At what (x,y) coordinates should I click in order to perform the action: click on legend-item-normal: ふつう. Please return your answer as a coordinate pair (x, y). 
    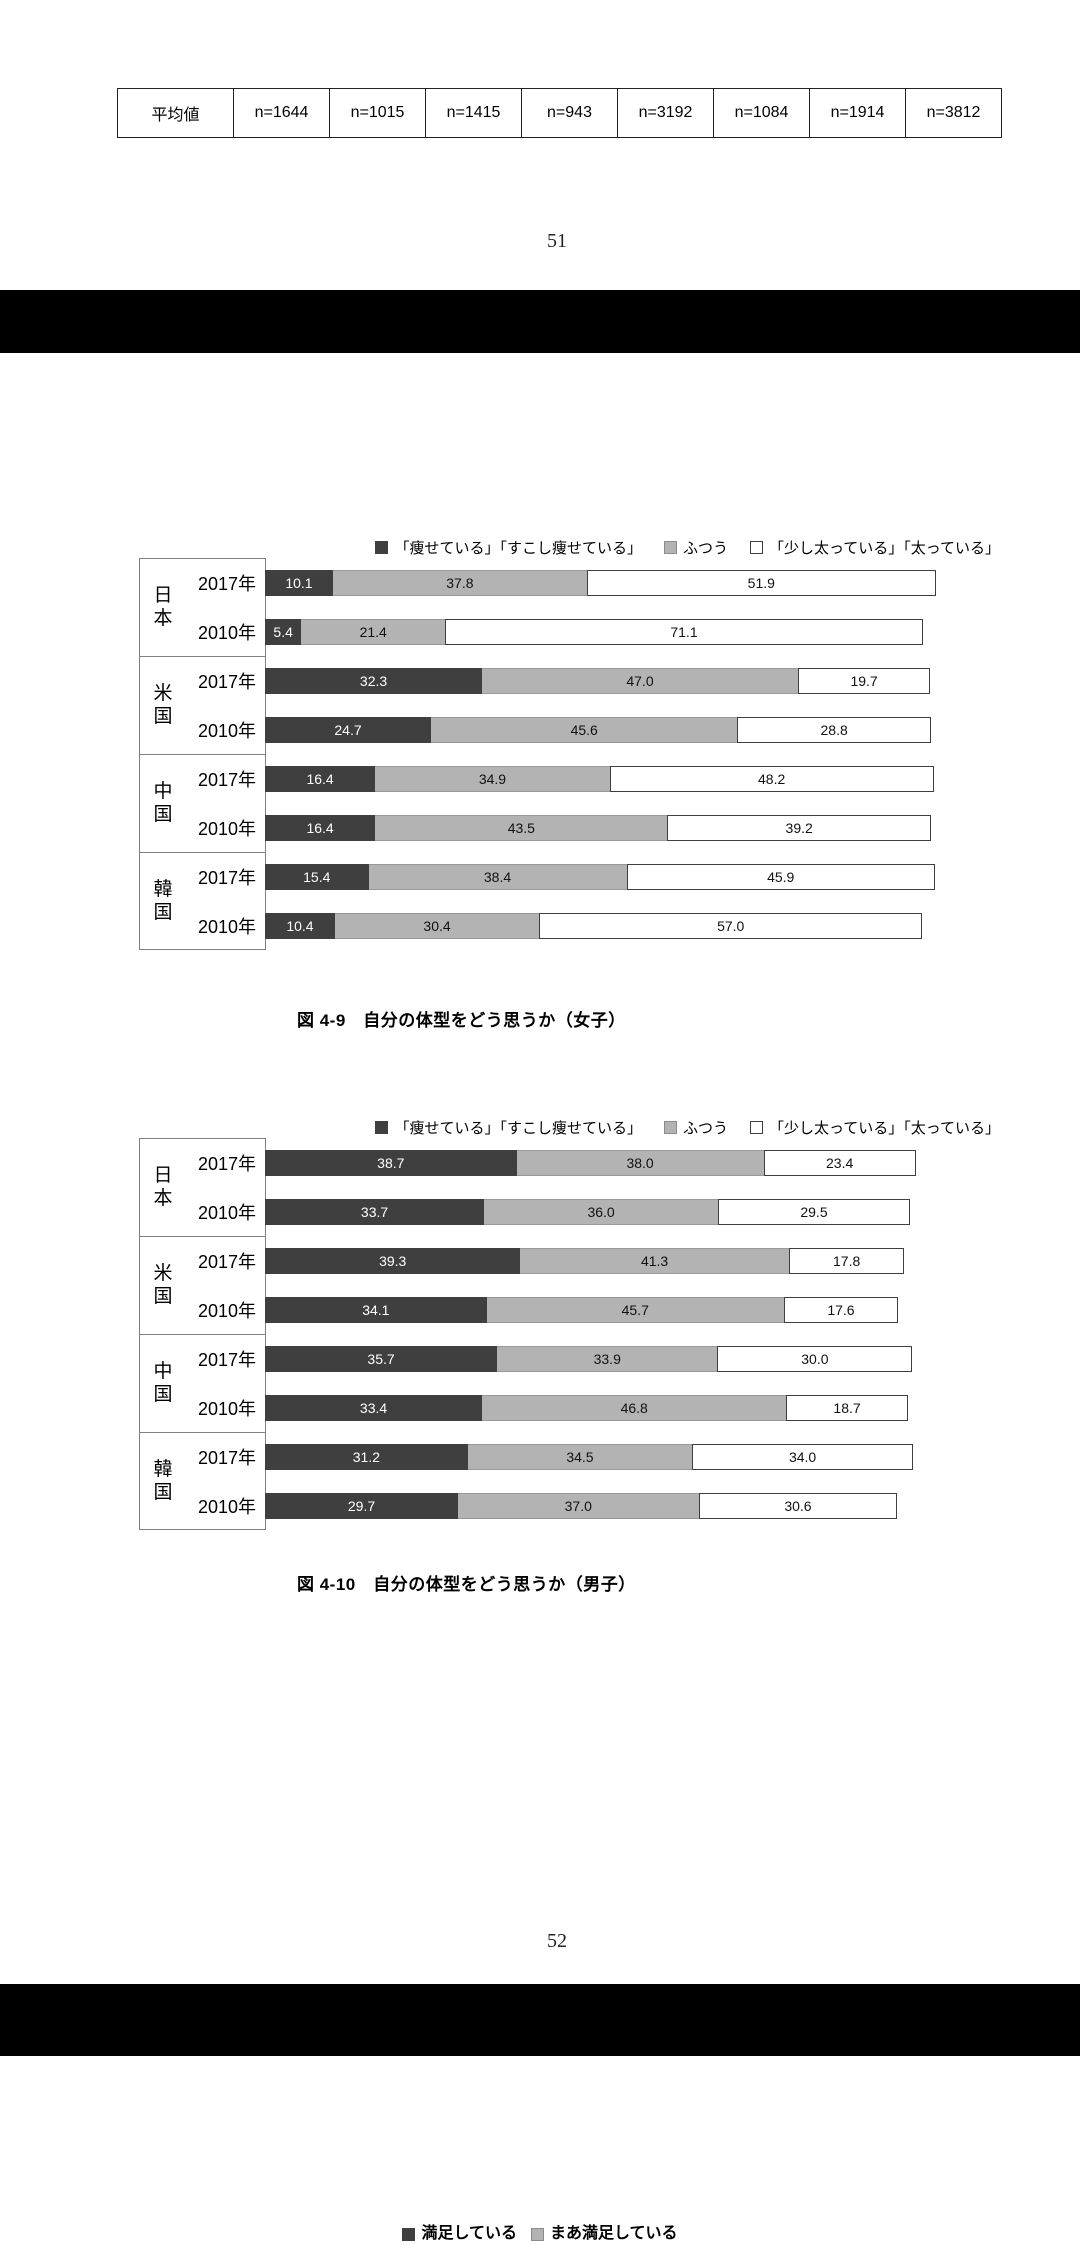
    Looking at the image, I should click on (695, 547).